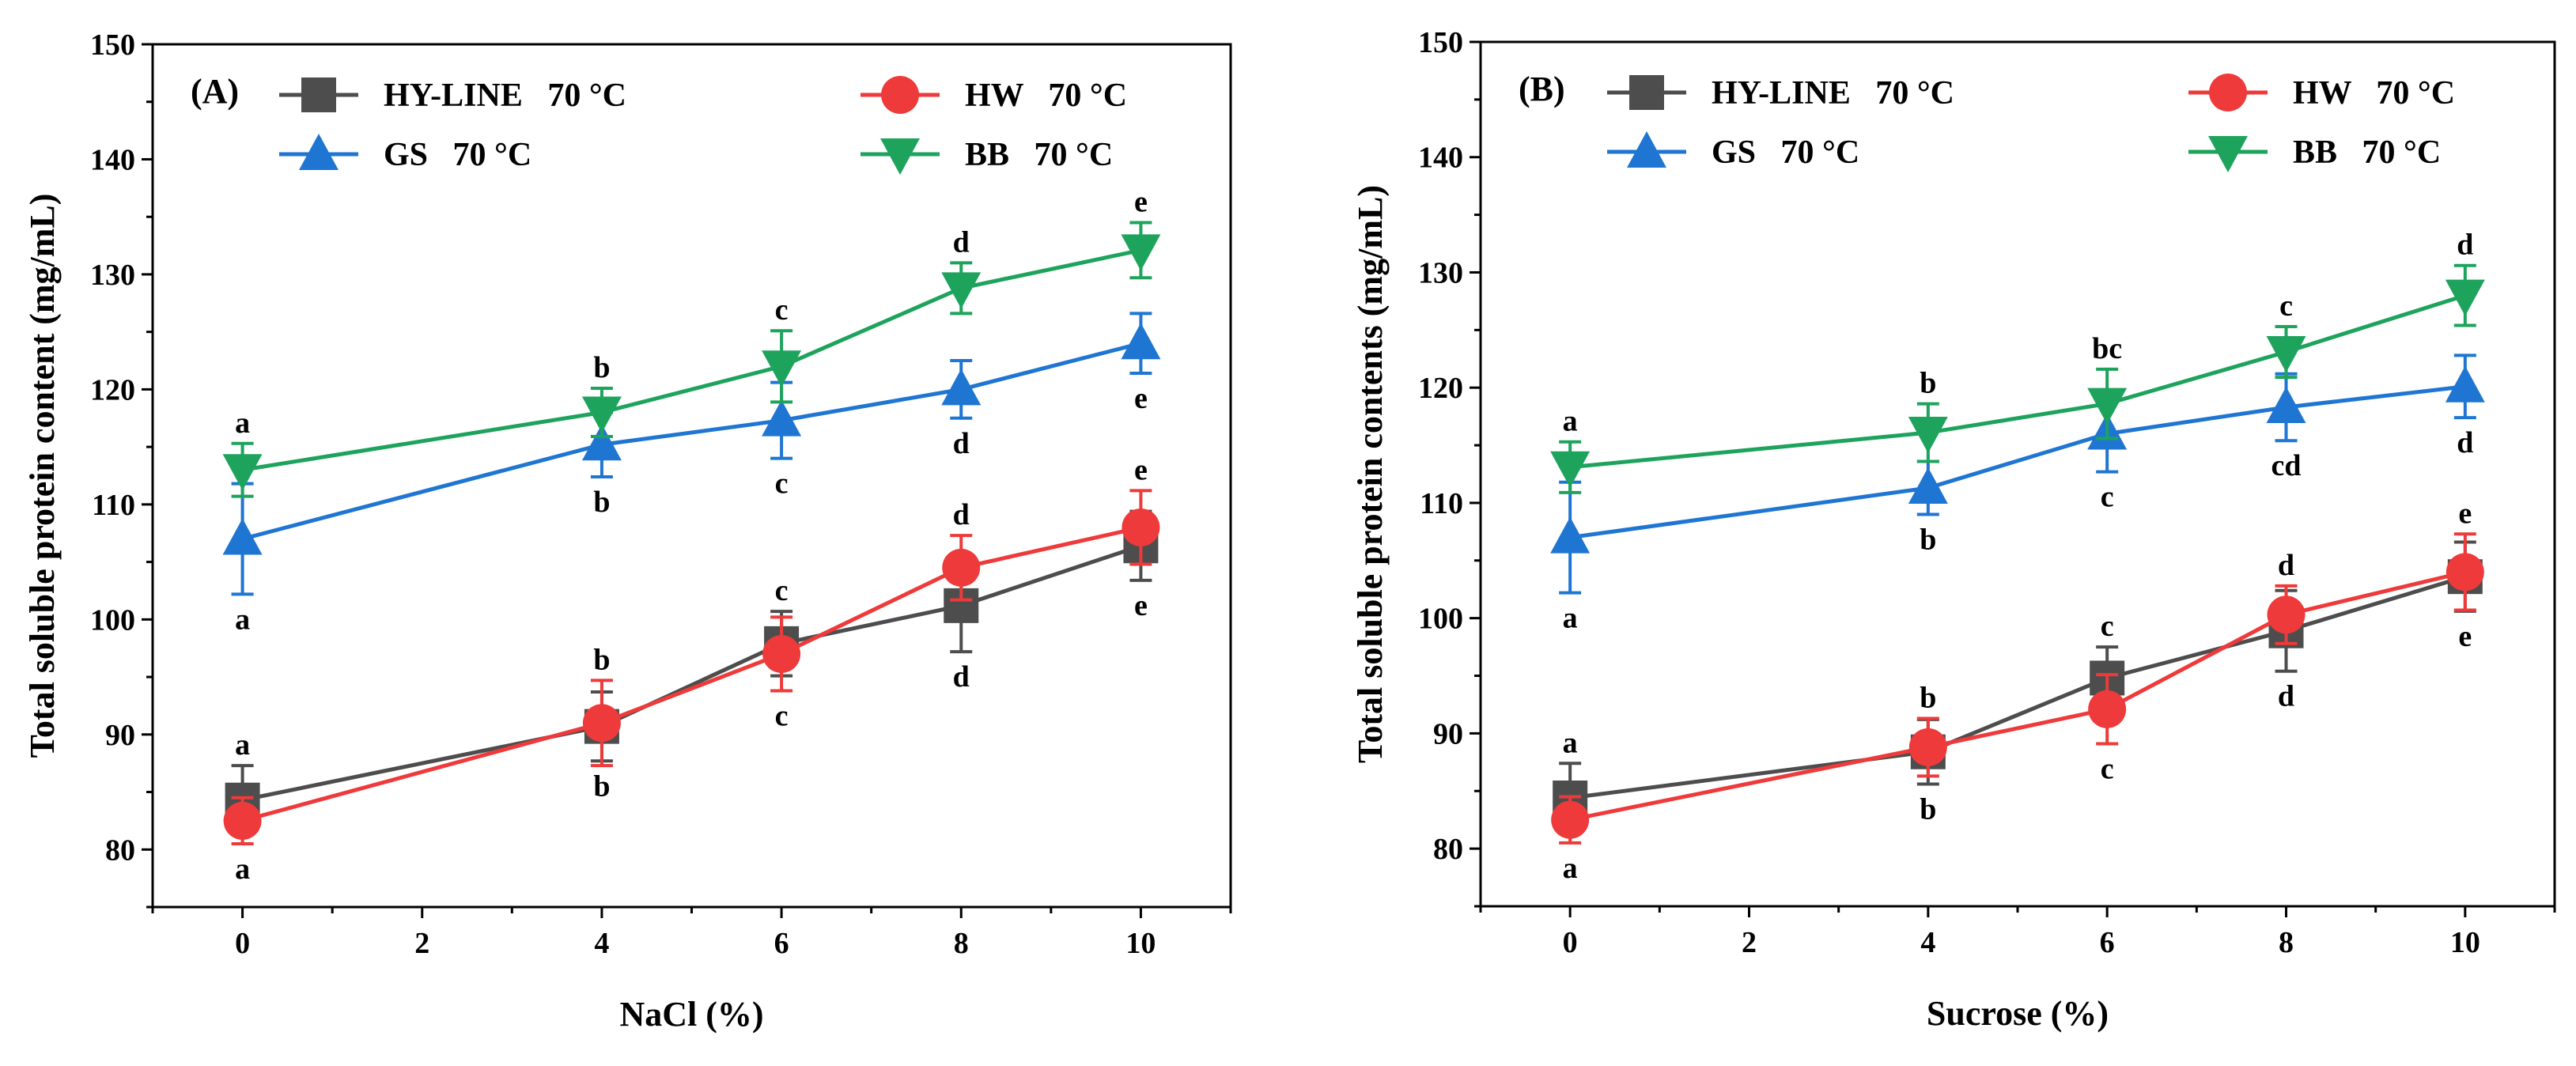  Describe the element at coordinates (691, 1014) in the screenshot. I see `x-axis-title: NaCl (%)` at that location.